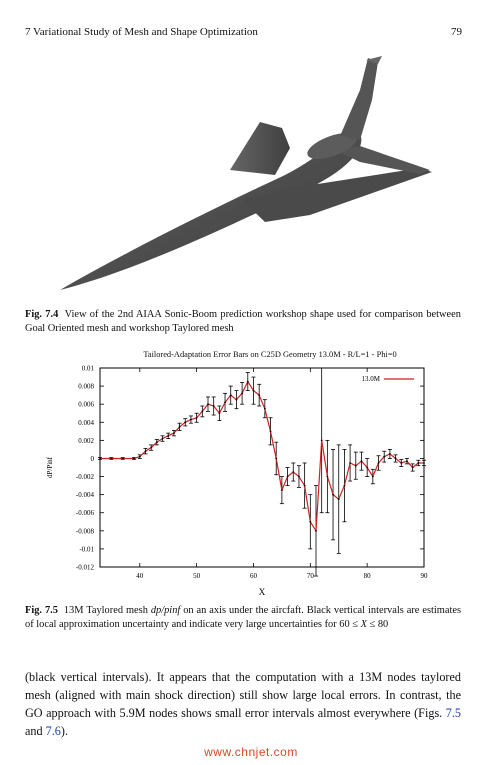 This screenshot has height=765, width=502. Describe the element at coordinates (337, 195) in the screenshot. I see `lower-wing` at that location.